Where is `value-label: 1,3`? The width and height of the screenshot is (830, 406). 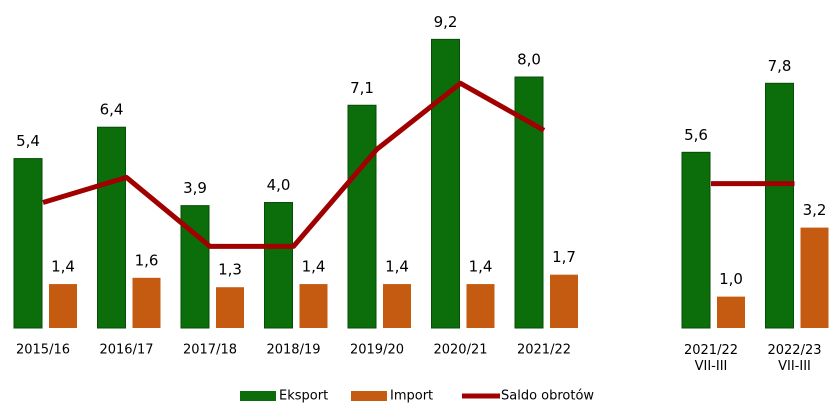 value-label: 1,3 is located at coordinates (230, 270).